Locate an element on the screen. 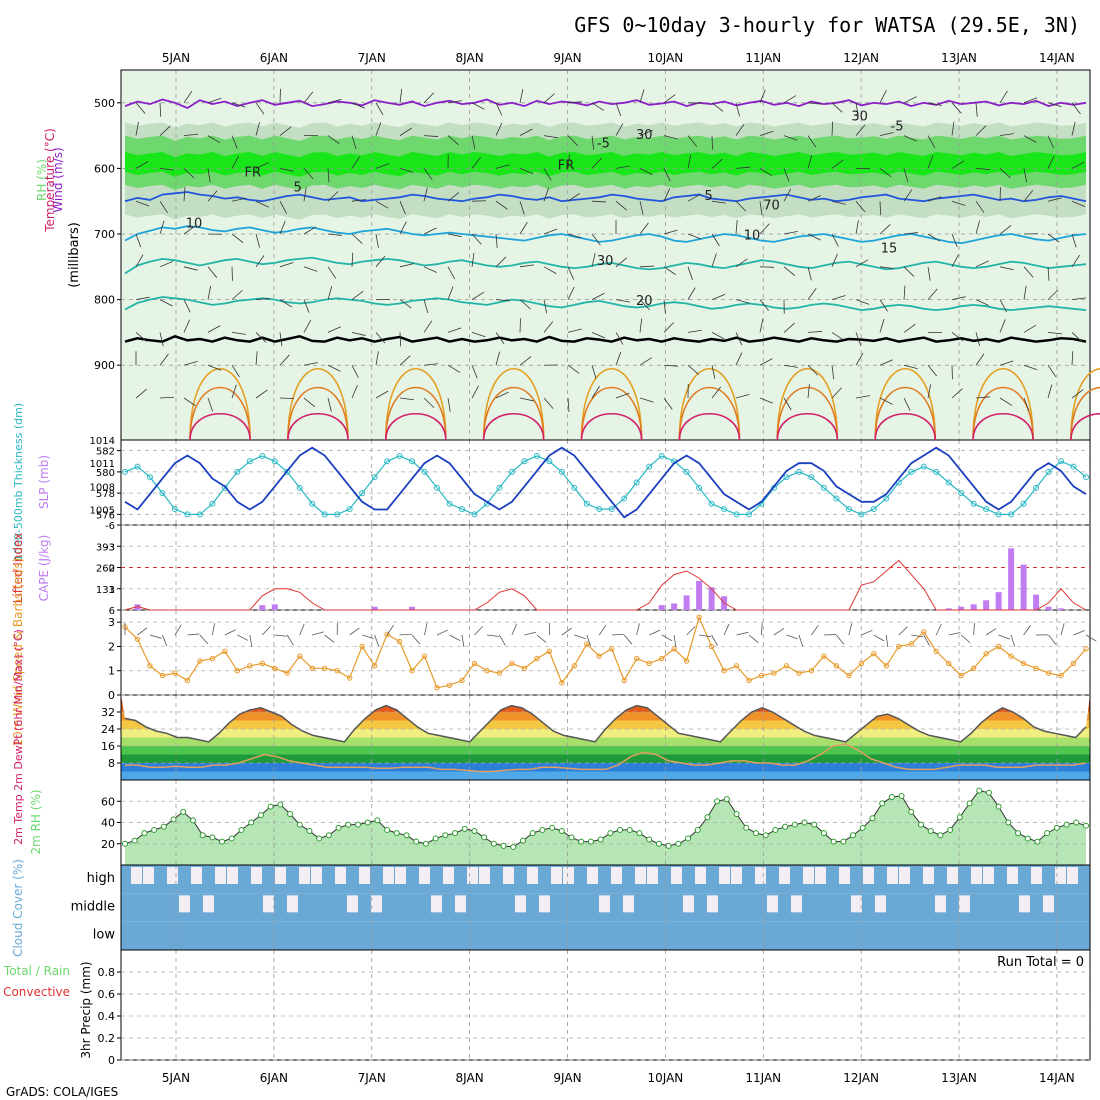  precip-legend-convective: Convective is located at coordinates (36, 992).